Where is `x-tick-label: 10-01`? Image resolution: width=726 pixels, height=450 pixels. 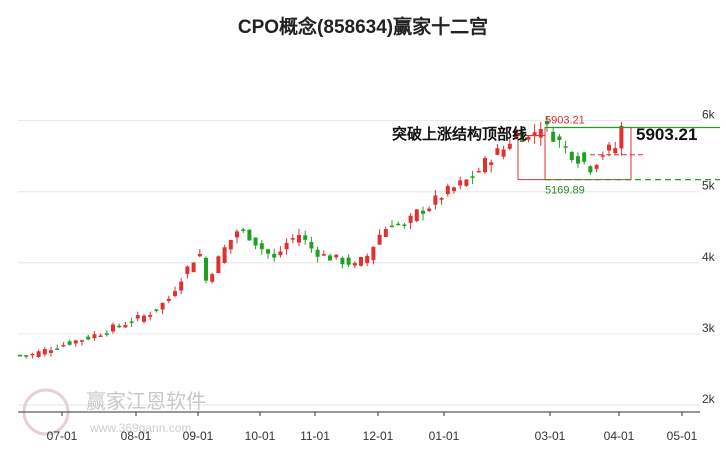 x-tick-label: 10-01 is located at coordinates (260, 436).